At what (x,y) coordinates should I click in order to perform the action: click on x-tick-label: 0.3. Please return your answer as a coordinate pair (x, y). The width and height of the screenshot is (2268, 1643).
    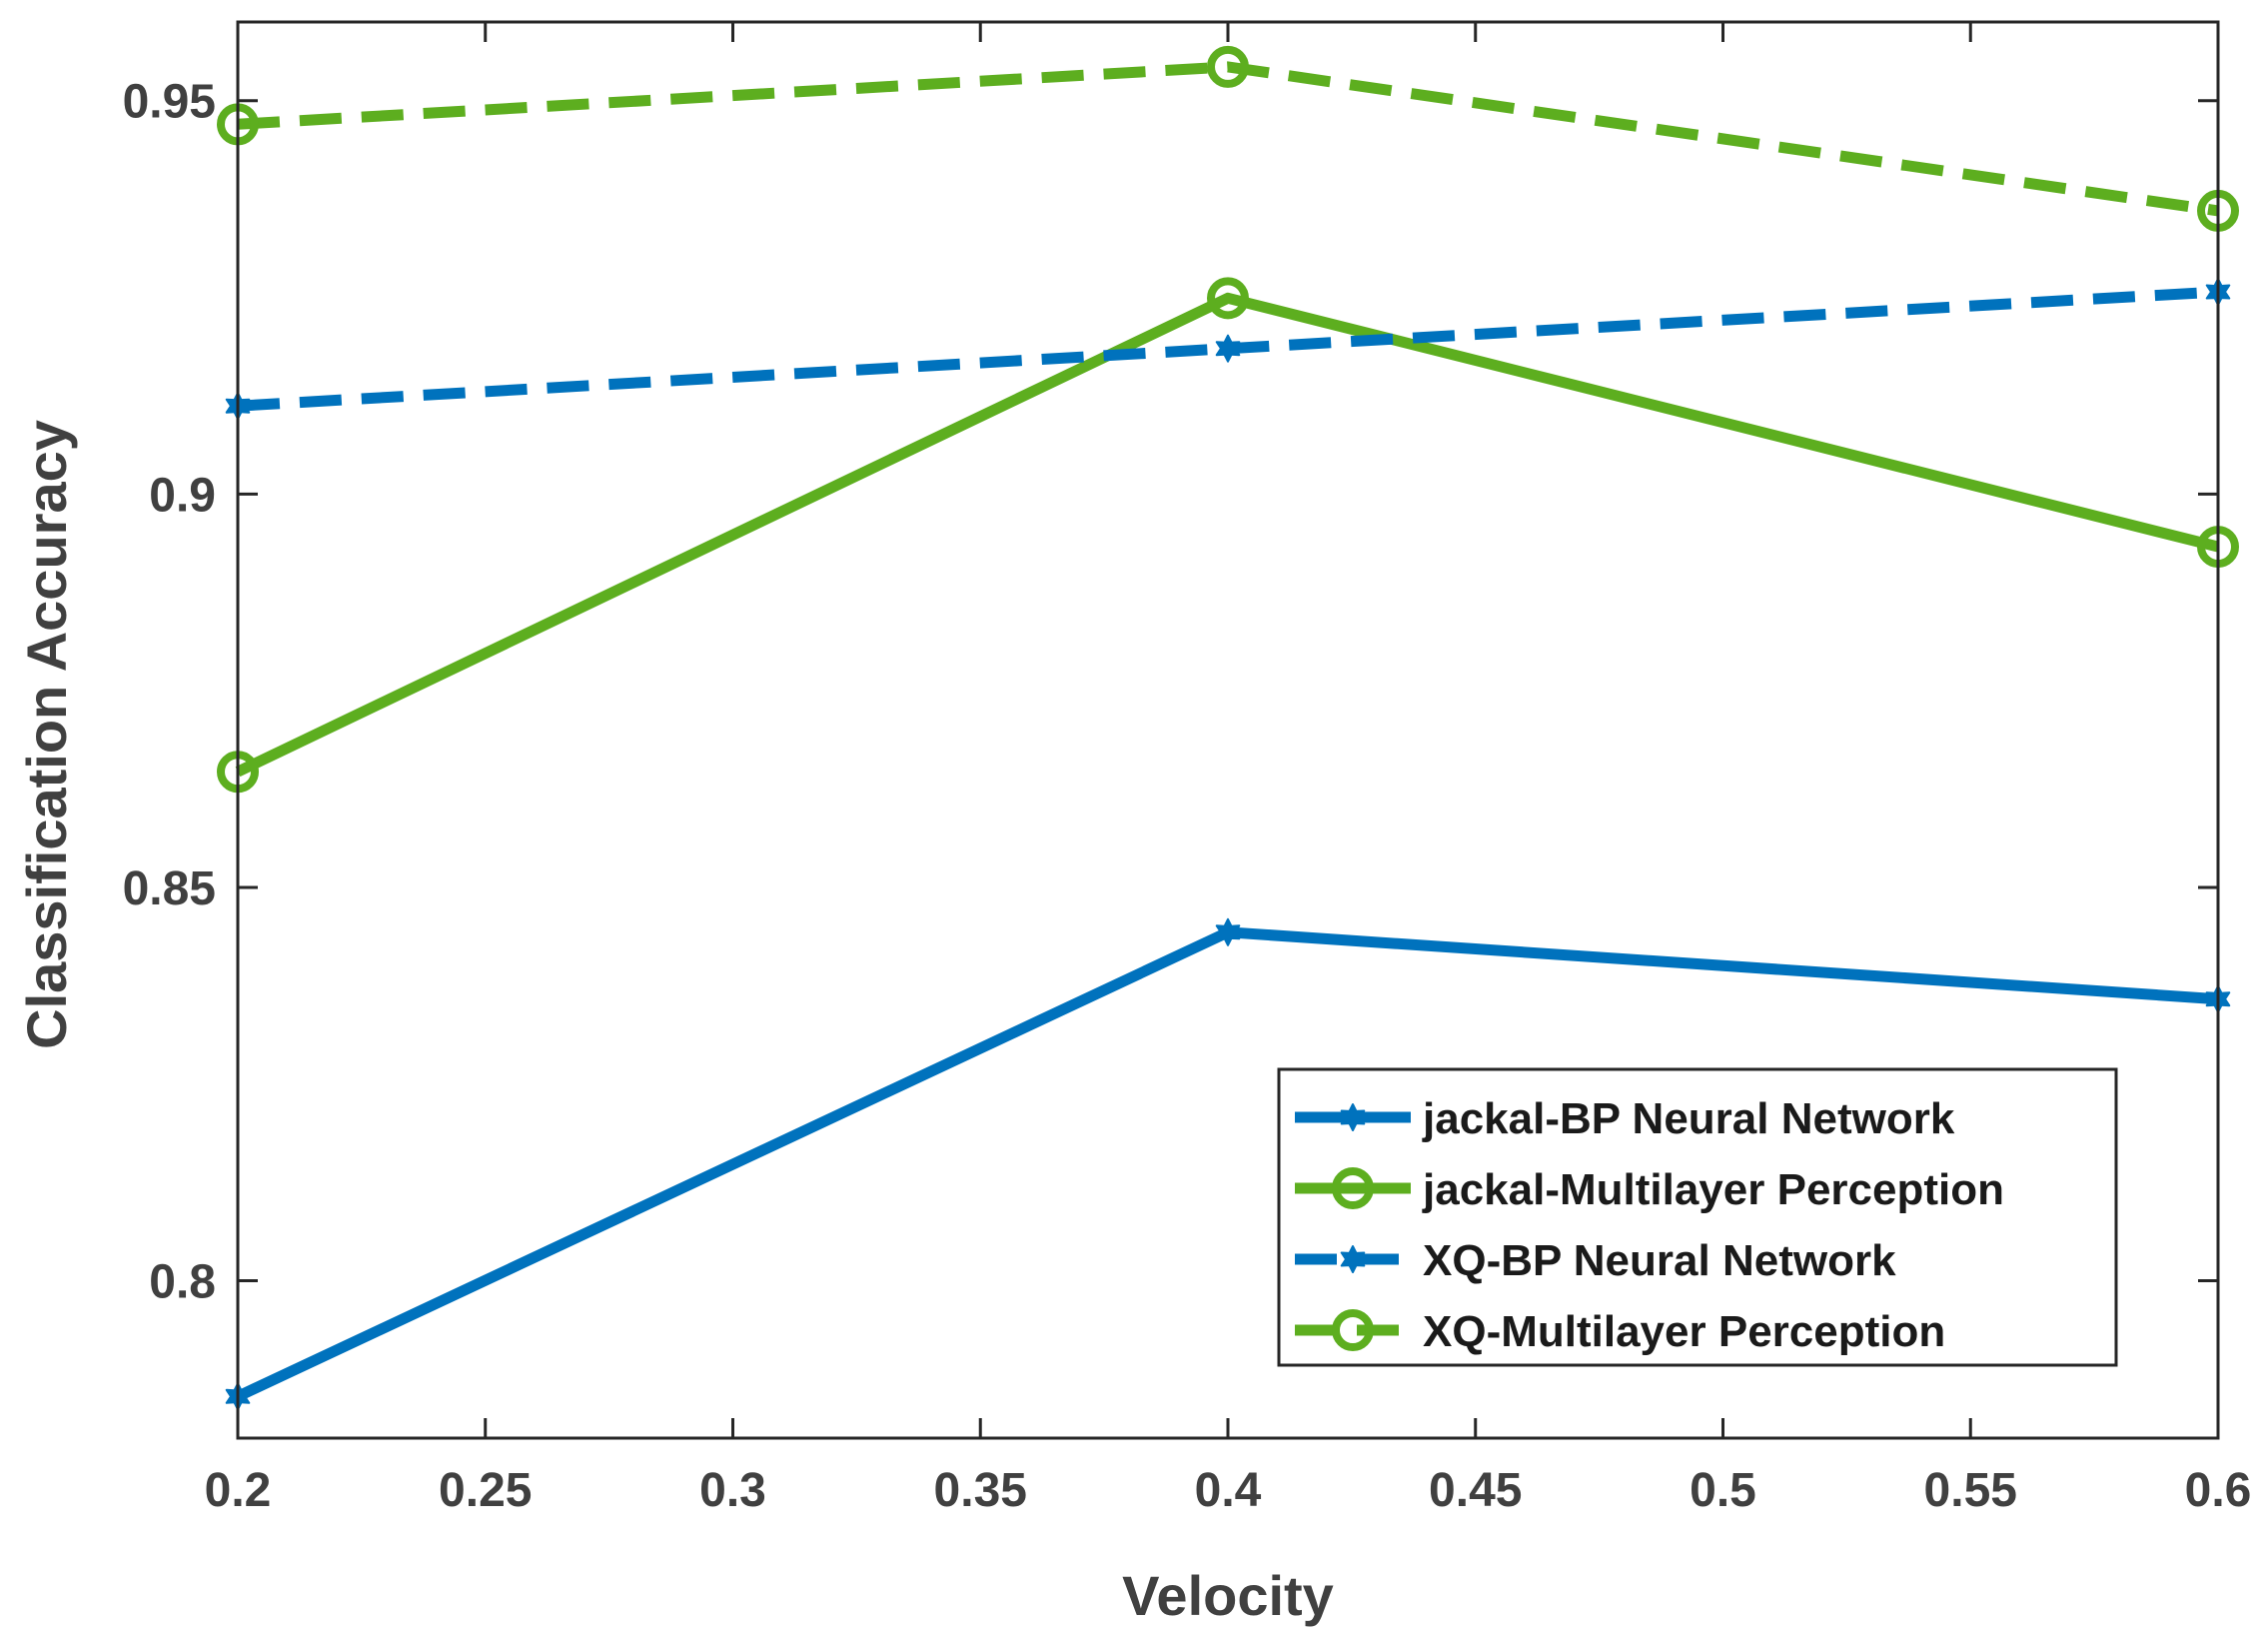
    Looking at the image, I should click on (732, 1490).